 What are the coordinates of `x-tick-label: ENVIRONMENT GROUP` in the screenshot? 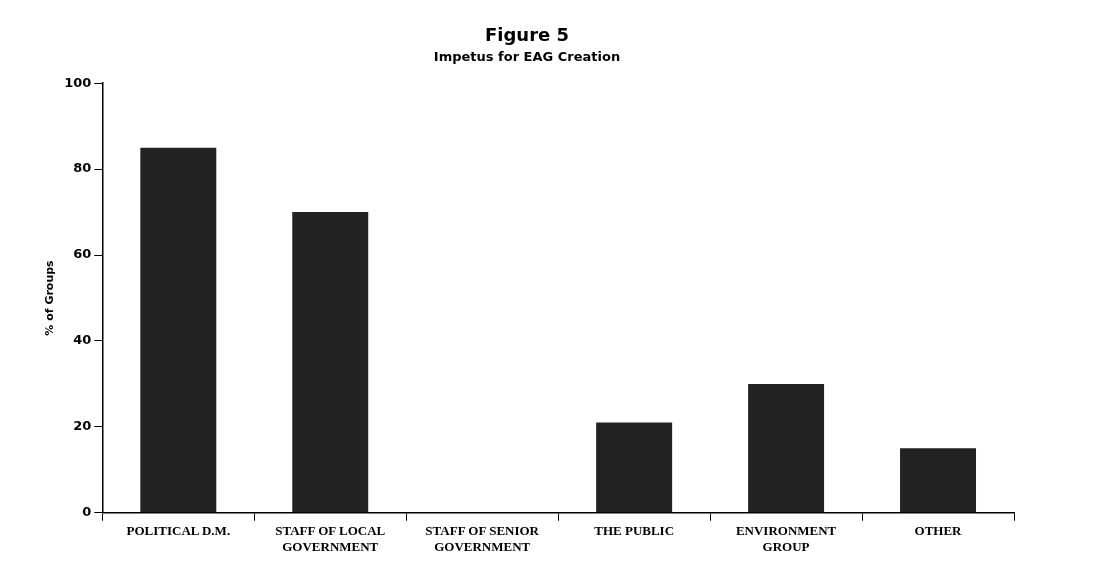 It's located at (786, 538).